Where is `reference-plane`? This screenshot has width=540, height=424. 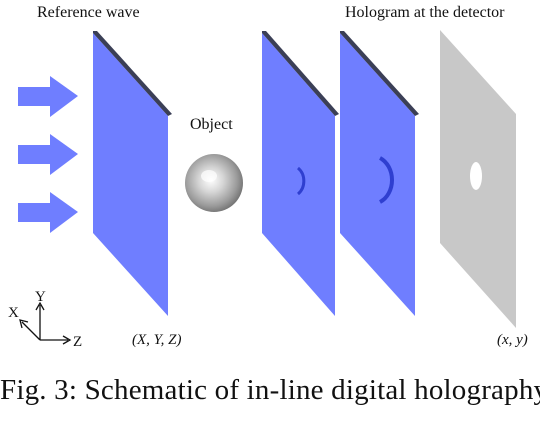 reference-plane is located at coordinates (132, 173).